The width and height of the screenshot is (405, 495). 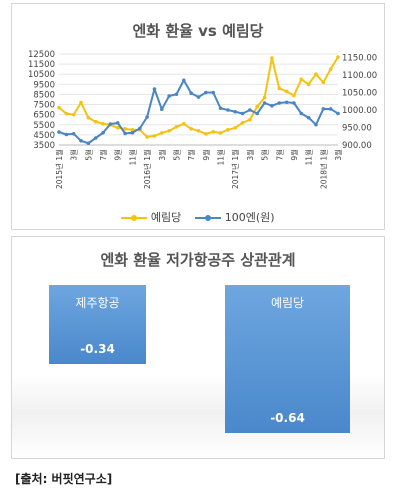 What do you see at coordinates (97, 324) in the screenshot?
I see `bar-jeju-air: 제주항공 -0.34` at bounding box center [97, 324].